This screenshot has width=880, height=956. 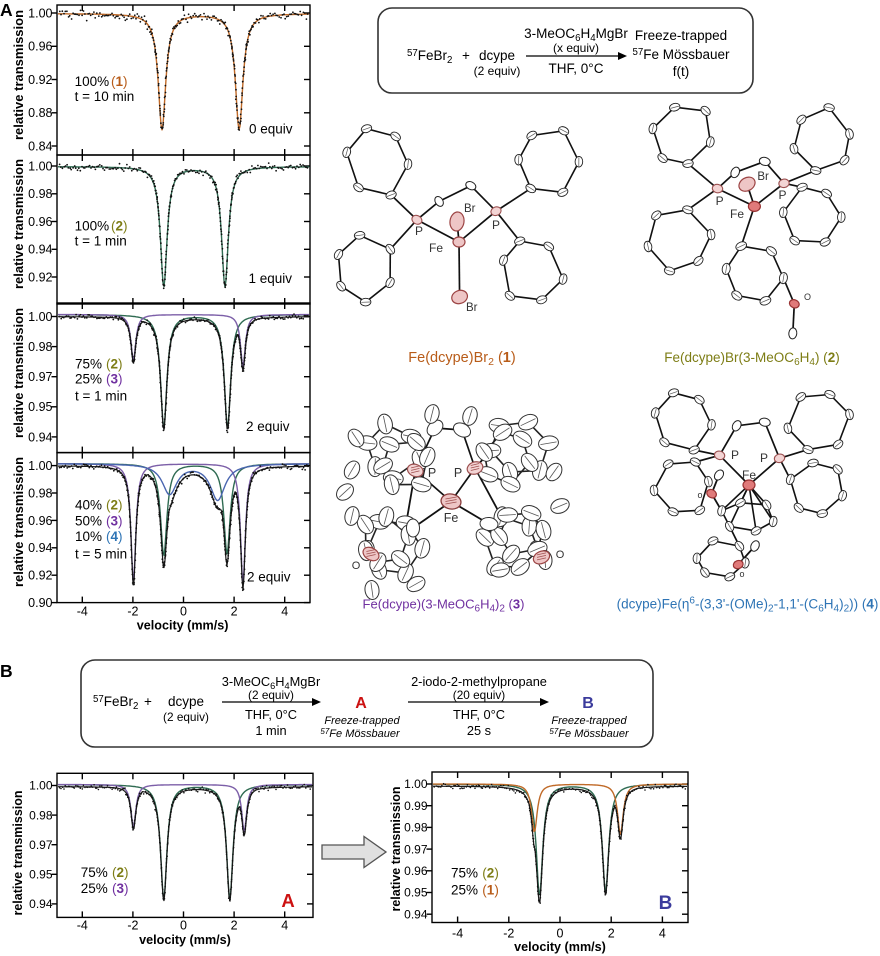 I want to click on svg-text: 100%, so click(x=92, y=81).